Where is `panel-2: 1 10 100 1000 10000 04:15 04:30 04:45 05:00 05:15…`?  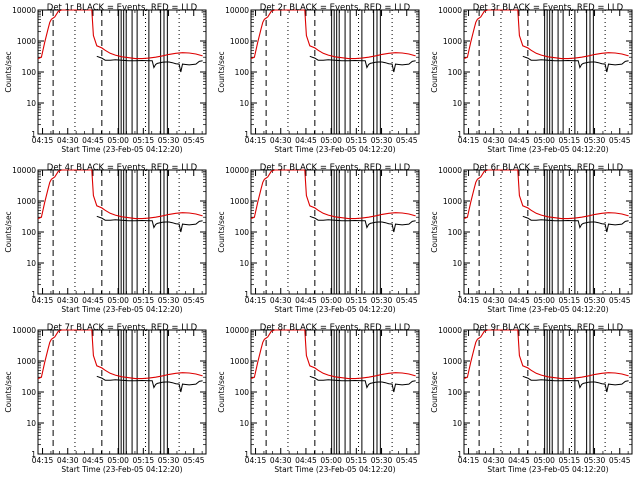 panel-2: 1 10 100 1000 10000 04:15 04:30 04:45 05:00 05:15… is located at coordinates (318, 78).